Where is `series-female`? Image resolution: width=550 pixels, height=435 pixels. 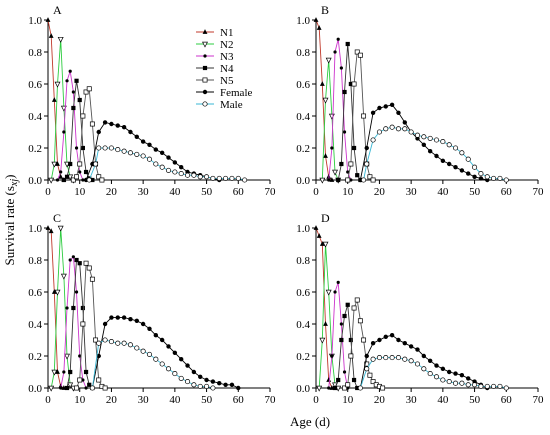 series-female is located at coordinates (165, 353).